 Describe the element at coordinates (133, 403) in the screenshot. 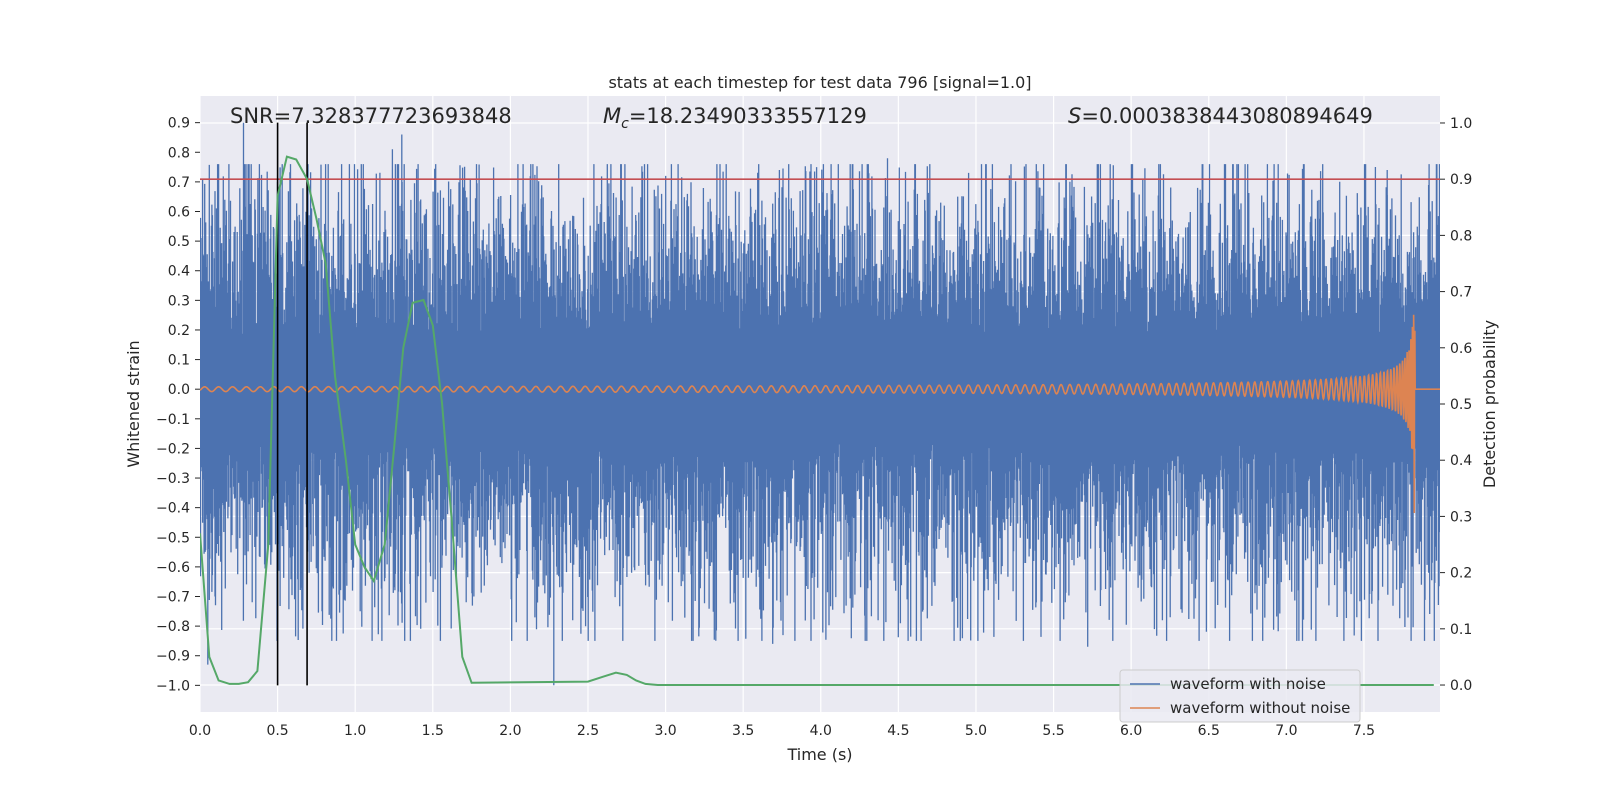

I see `y-axis-label: Whitened strain` at that location.